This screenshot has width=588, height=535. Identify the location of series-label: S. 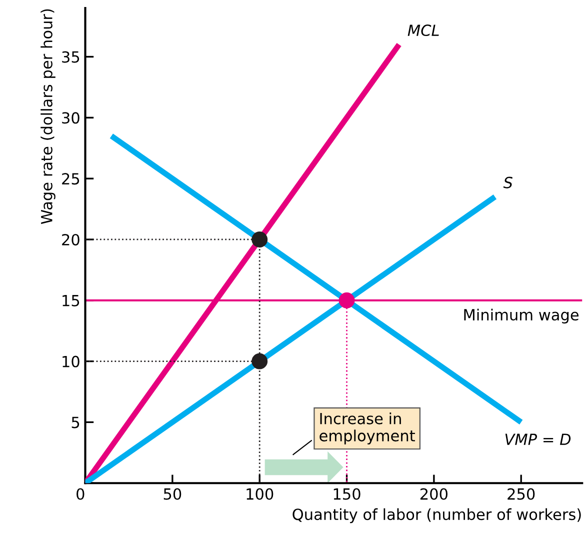
(507, 182).